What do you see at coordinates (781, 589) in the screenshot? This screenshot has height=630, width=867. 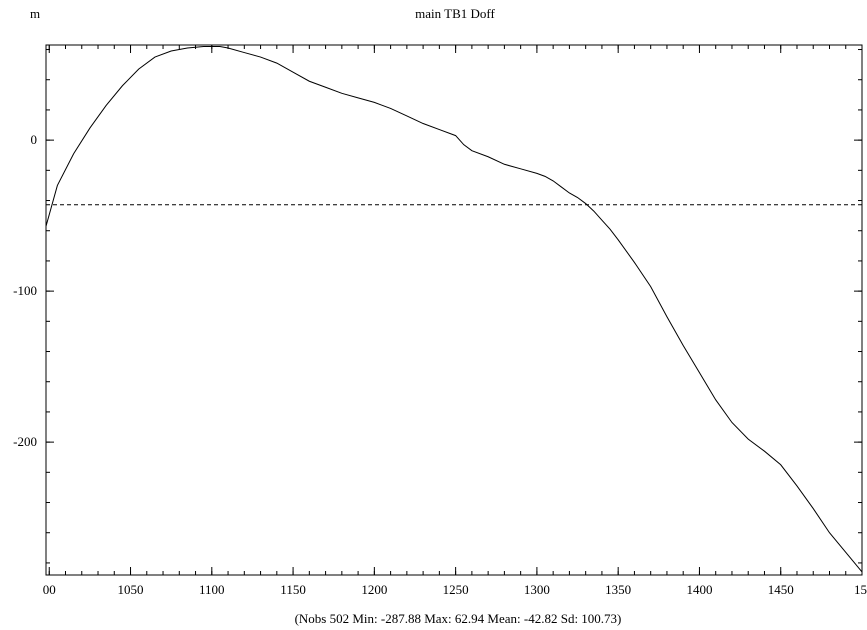 I see `x-tick-label: 1450` at bounding box center [781, 589].